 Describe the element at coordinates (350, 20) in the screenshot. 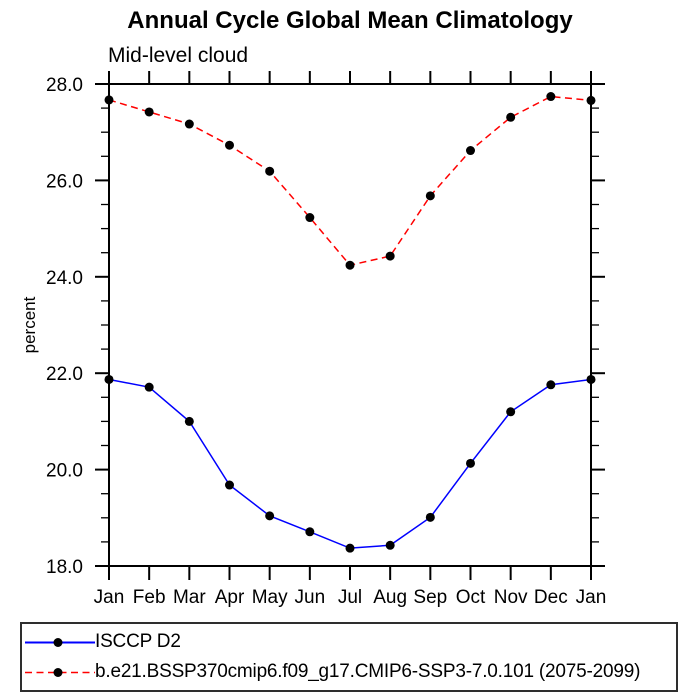

I see `chart-title: Annual Cycle Global Mean Climatology` at that location.